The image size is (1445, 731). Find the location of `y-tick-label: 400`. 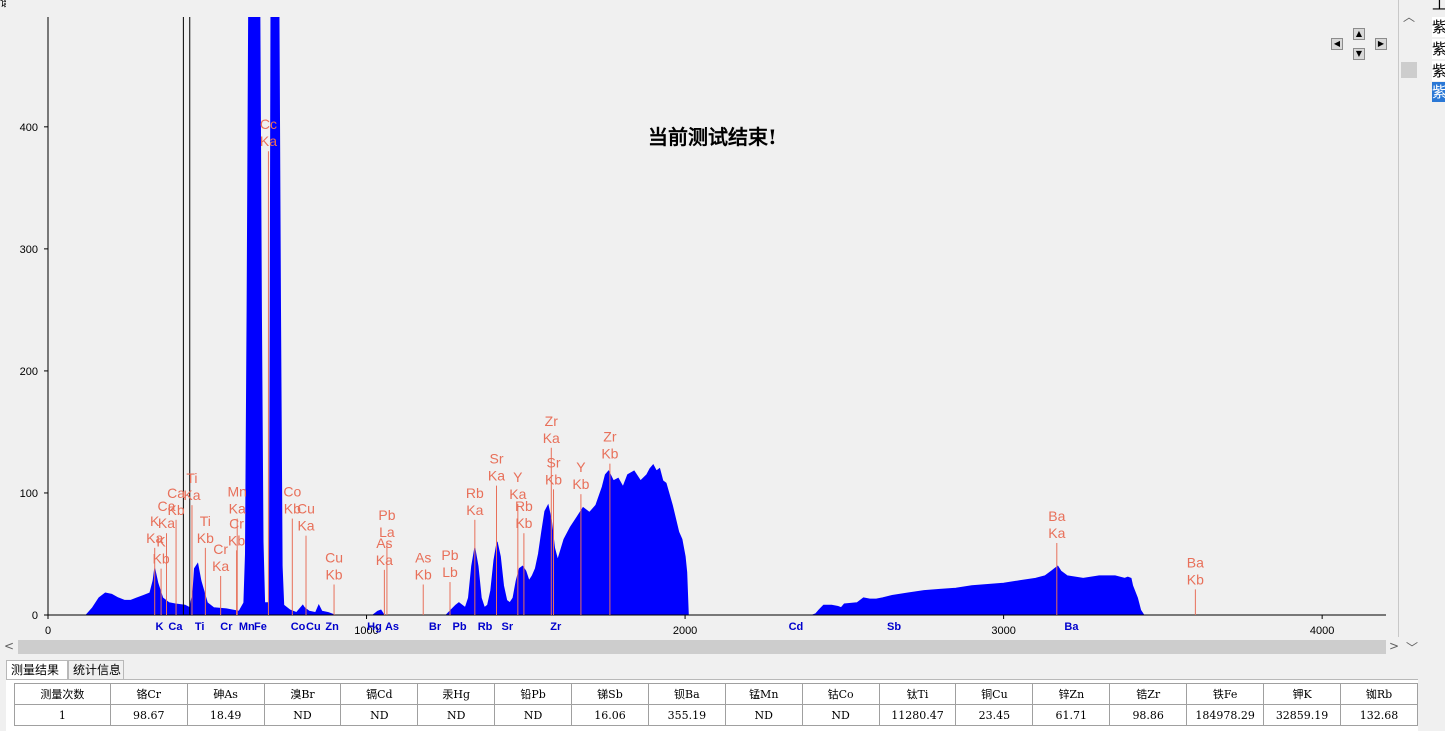

y-tick-label: 400 is located at coordinates (29, 128).